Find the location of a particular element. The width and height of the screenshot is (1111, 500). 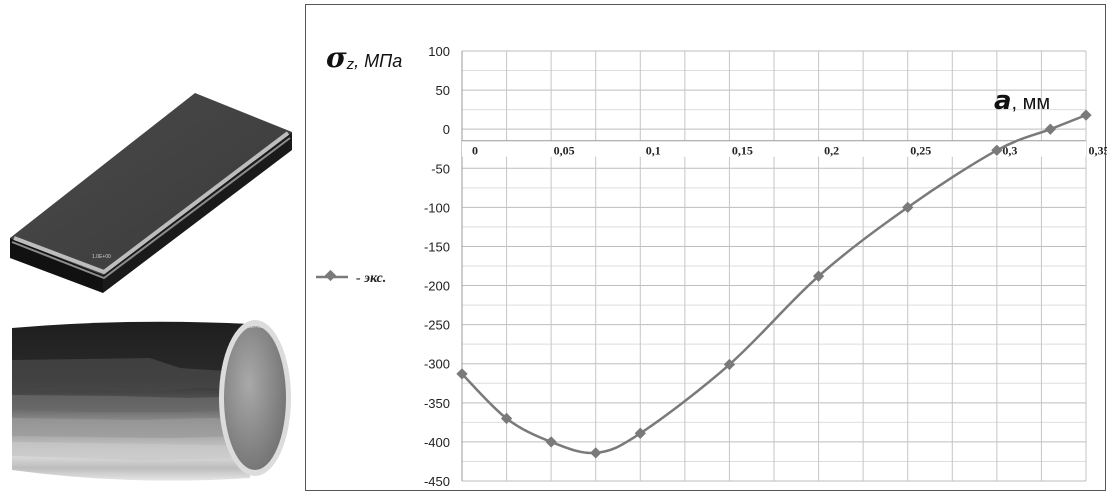

y-tick-label: -150 is located at coordinates (437, 246).